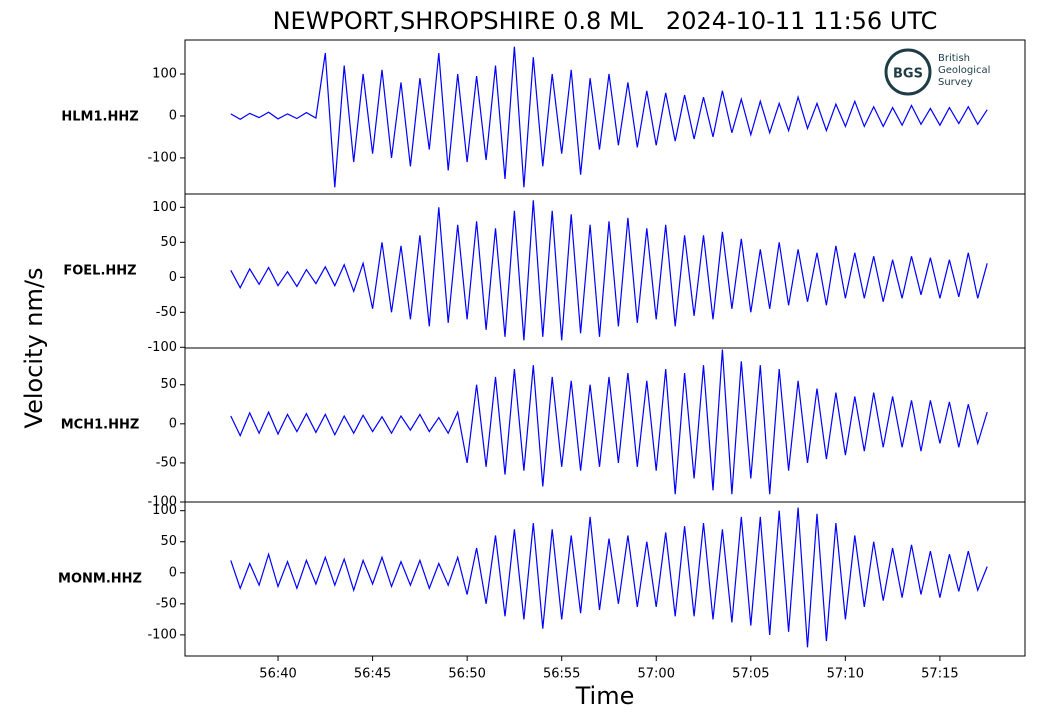 This screenshot has width=1046, height=727. What do you see at coordinates (954, 58) in the screenshot?
I see `logo-text: British` at bounding box center [954, 58].